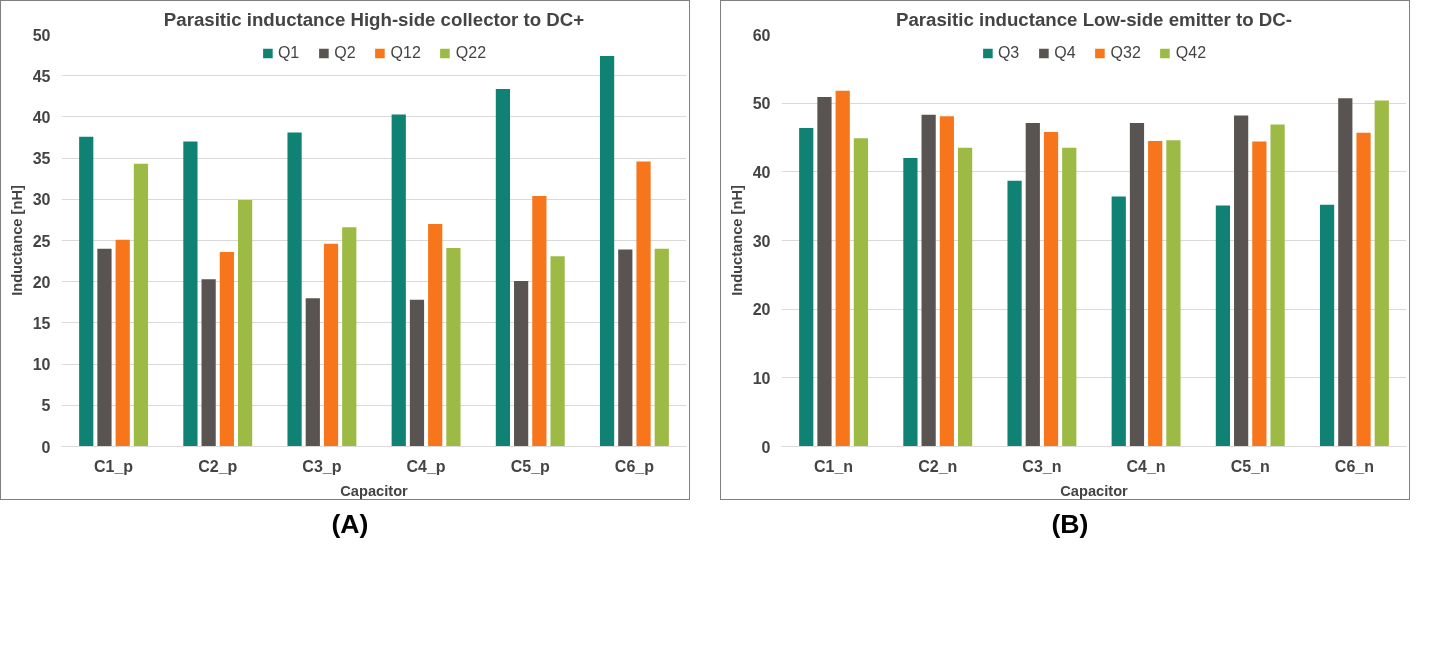 The height and width of the screenshot is (657, 1432). Describe the element at coordinates (1094, 19) in the screenshot. I see `chart-title: Parasitic inductance Low-side emitter to DC-` at that location.